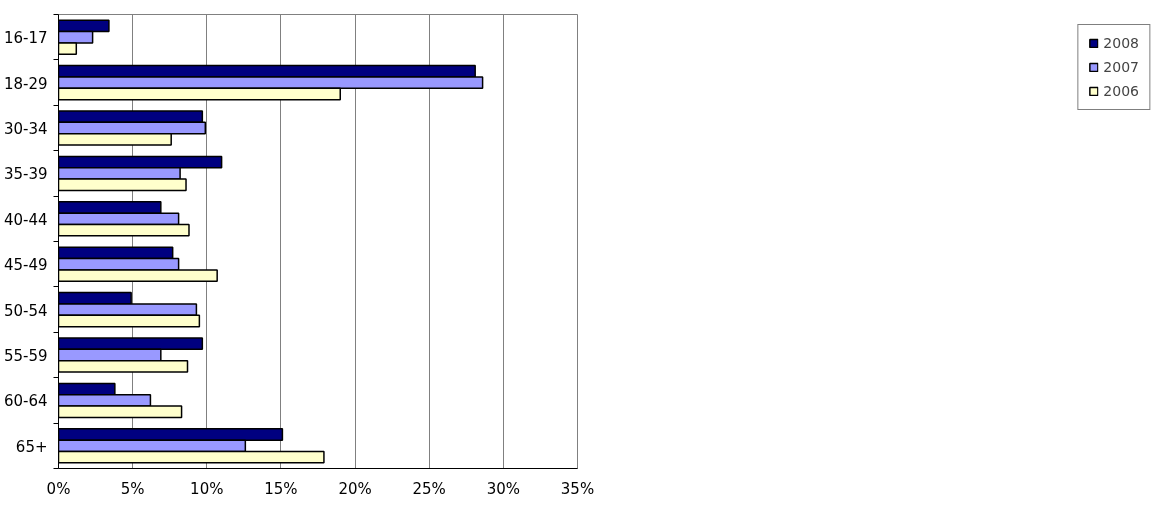  What do you see at coordinates (31, 446) in the screenshot?
I see `y-tick-label: 65+` at bounding box center [31, 446].